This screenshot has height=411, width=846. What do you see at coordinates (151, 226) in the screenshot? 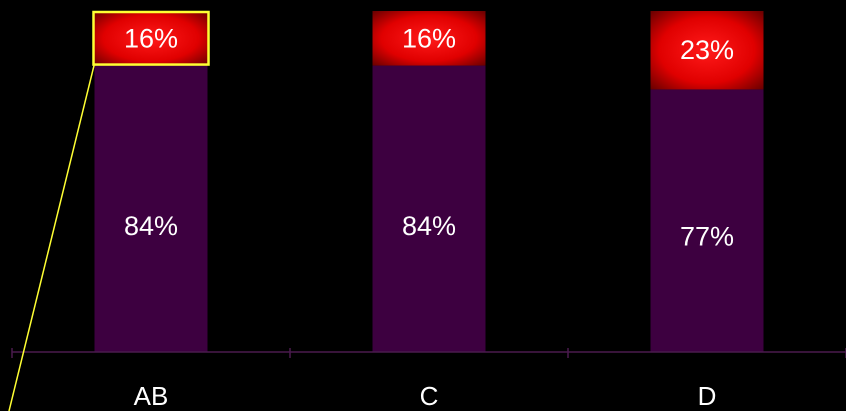
I see `data-label-ab-series-0: 84%` at bounding box center [151, 226].